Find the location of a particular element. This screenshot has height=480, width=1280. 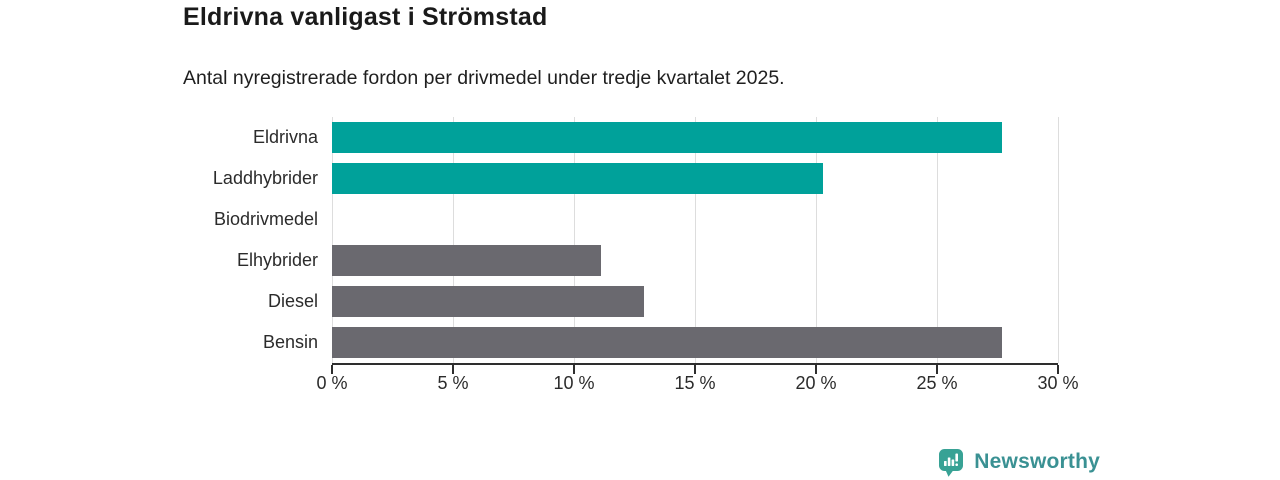

x-axis-tick-labels: 0 % 5 % 10 % 15 % 20 % 25 % 30 % is located at coordinates (697, 385).